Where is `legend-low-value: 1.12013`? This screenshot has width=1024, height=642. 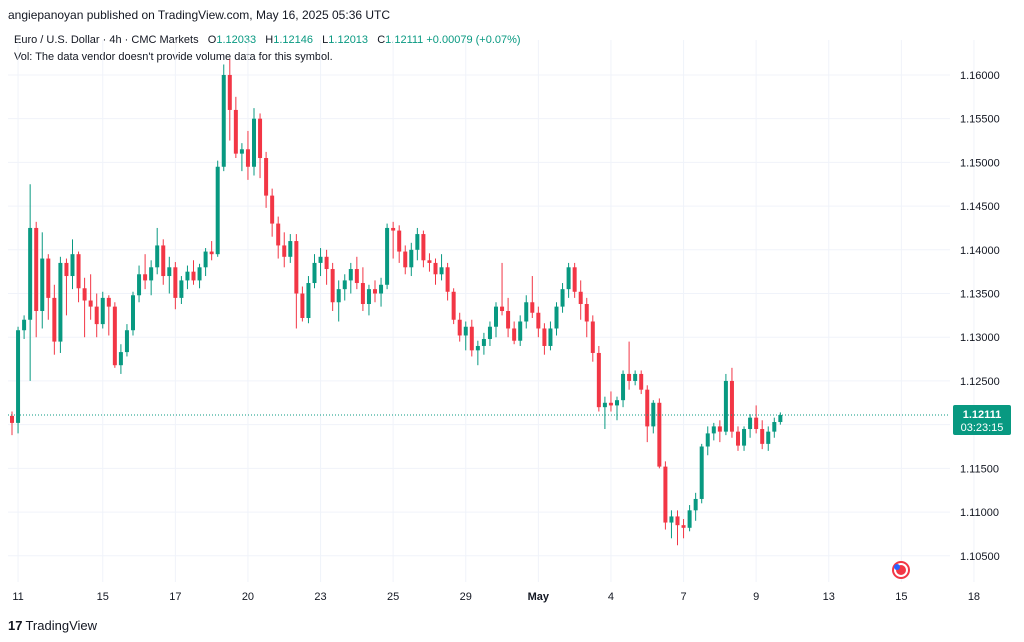
legend-low-value: 1.12013 is located at coordinates (348, 40).